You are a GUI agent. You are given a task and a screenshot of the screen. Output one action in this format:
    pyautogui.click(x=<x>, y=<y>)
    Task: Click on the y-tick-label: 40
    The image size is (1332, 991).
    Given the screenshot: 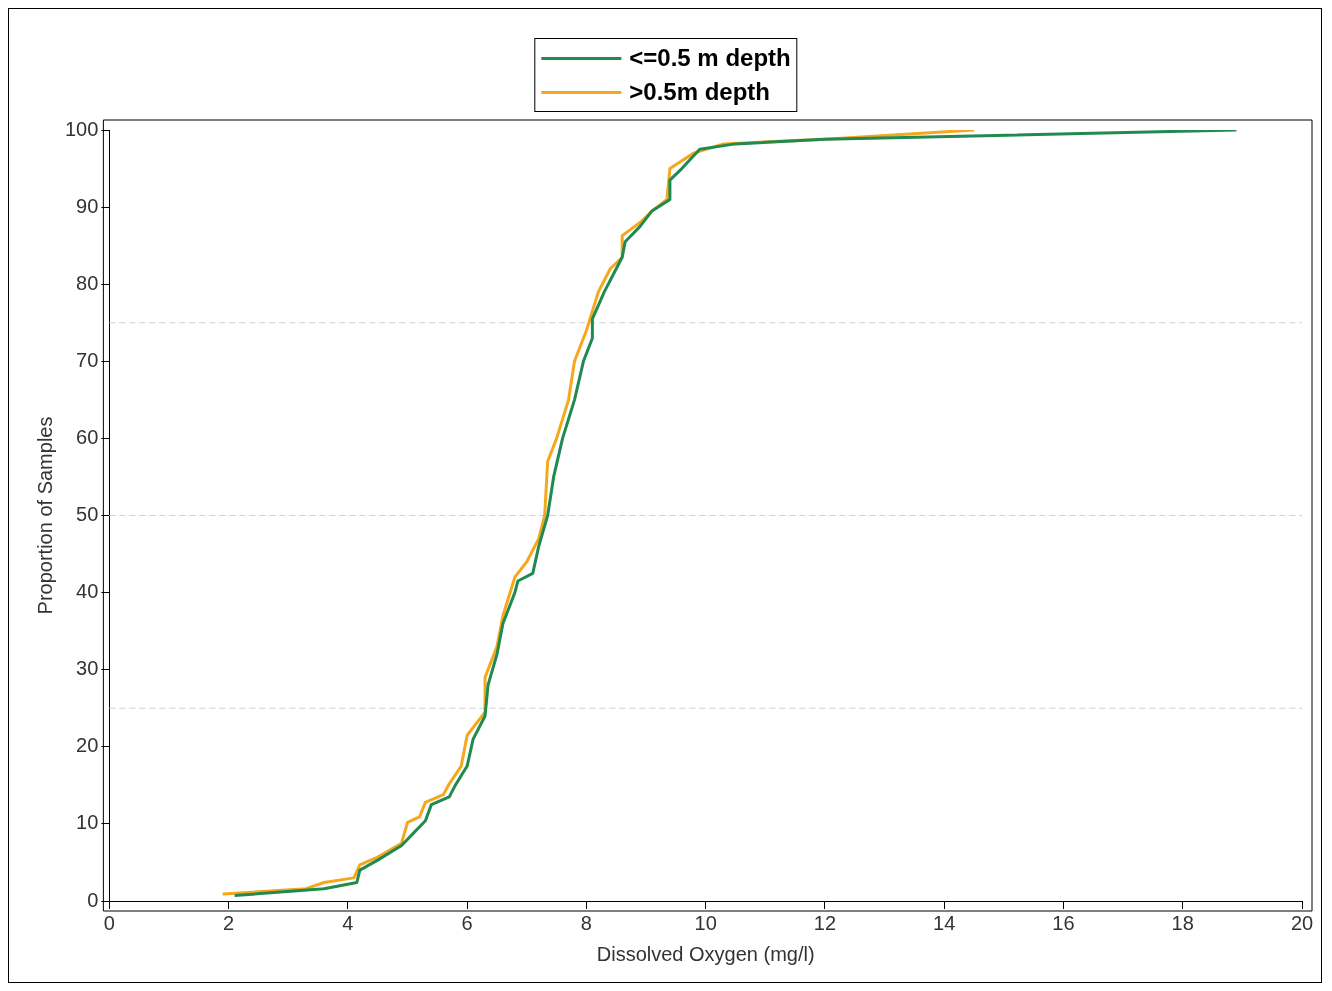 What is the action you would take?
    pyautogui.click(x=87, y=591)
    